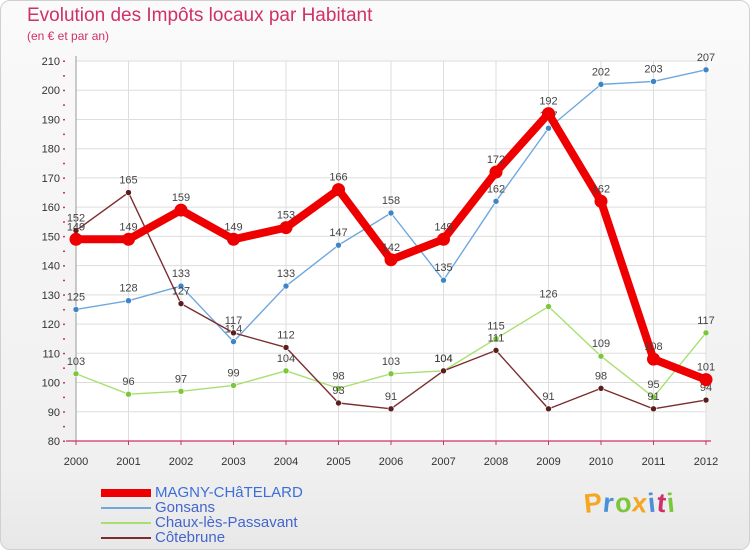  What do you see at coordinates (338, 391) in the screenshot?
I see `data-label: 93` at bounding box center [338, 391].